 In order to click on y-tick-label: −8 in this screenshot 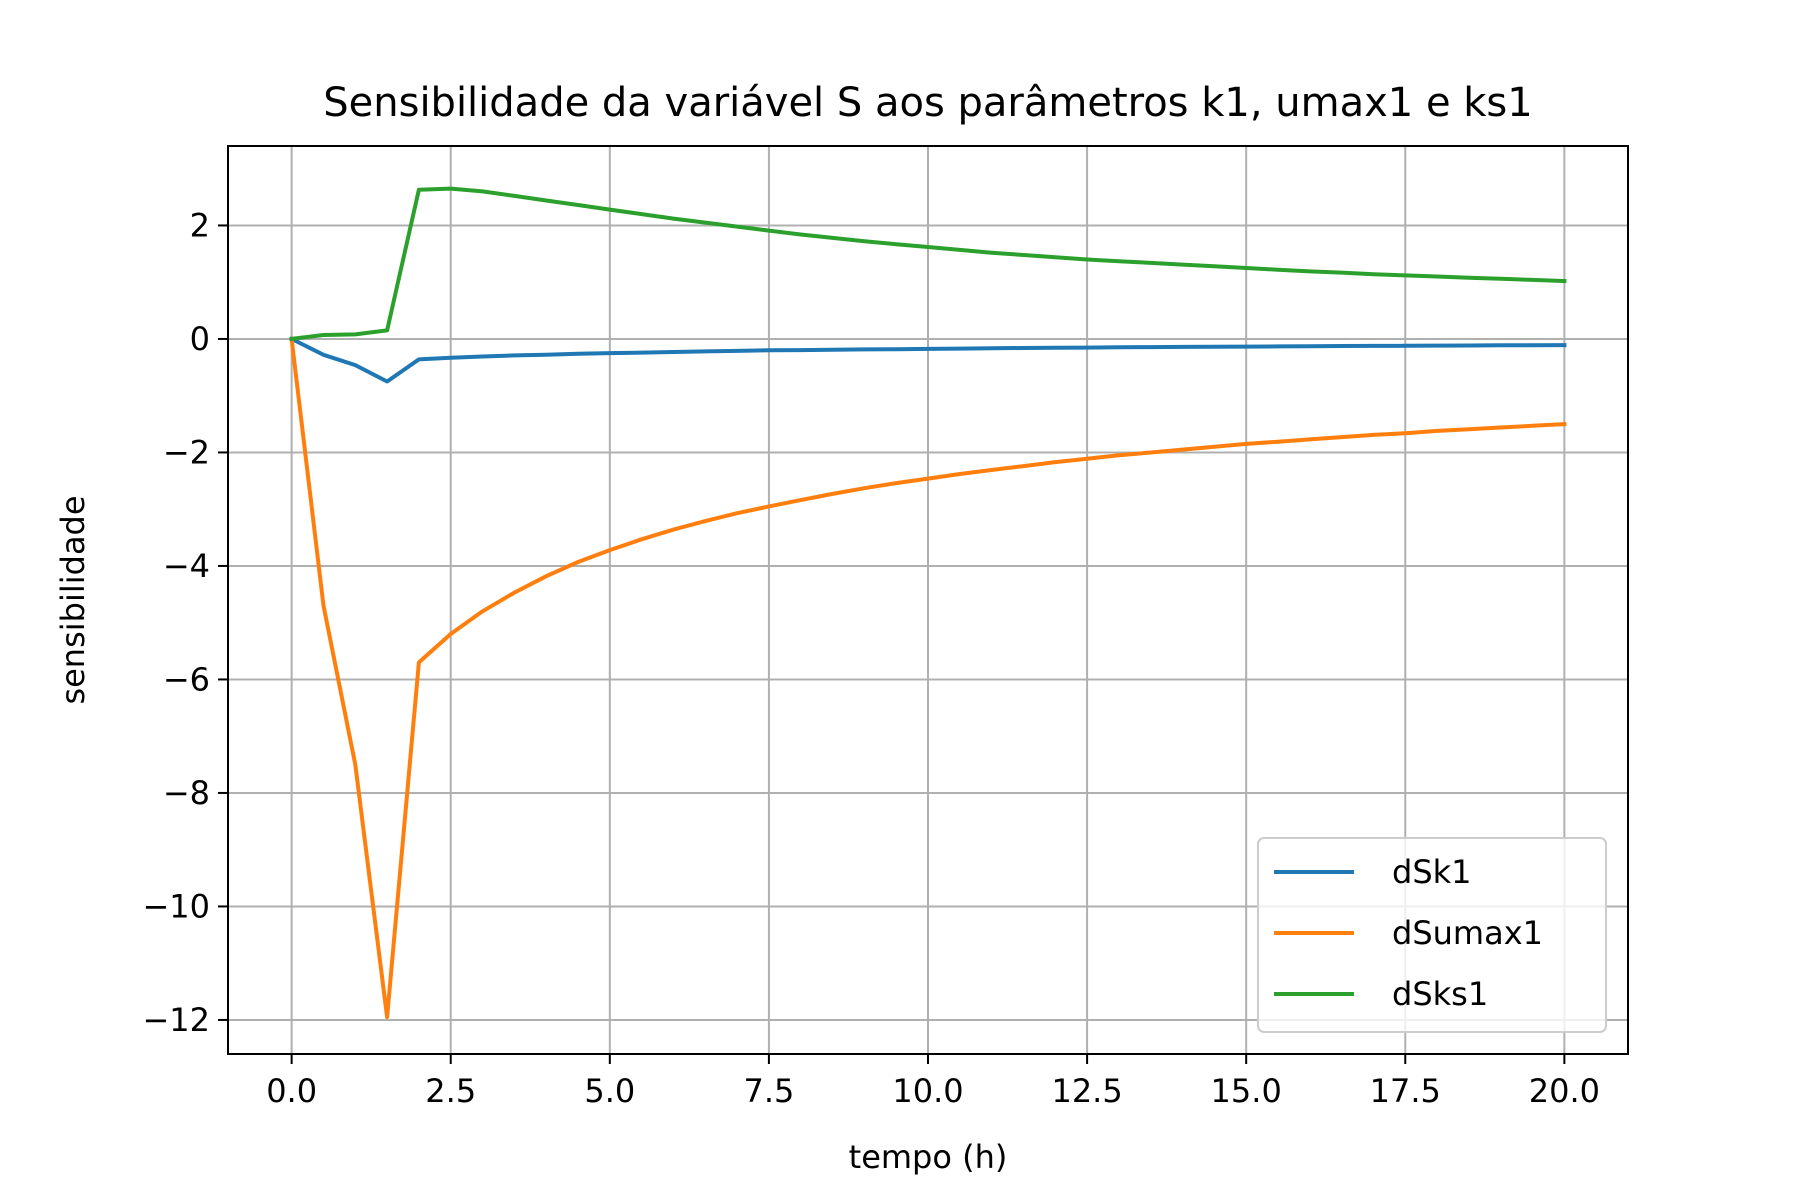, I will do `click(186, 793)`.